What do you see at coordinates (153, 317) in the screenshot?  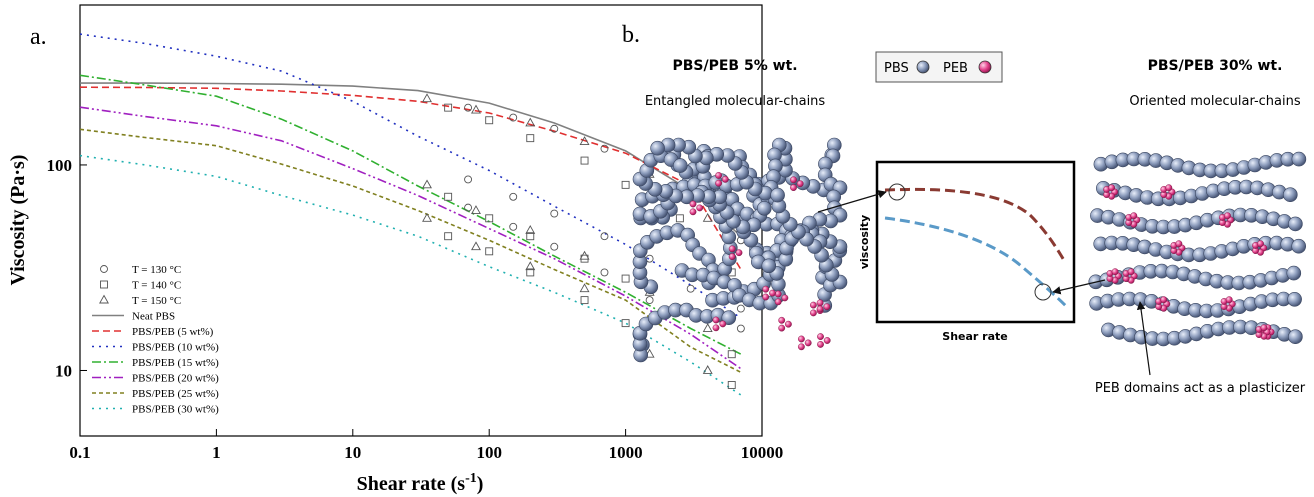 I see `legend-label: Neat PBS` at bounding box center [153, 317].